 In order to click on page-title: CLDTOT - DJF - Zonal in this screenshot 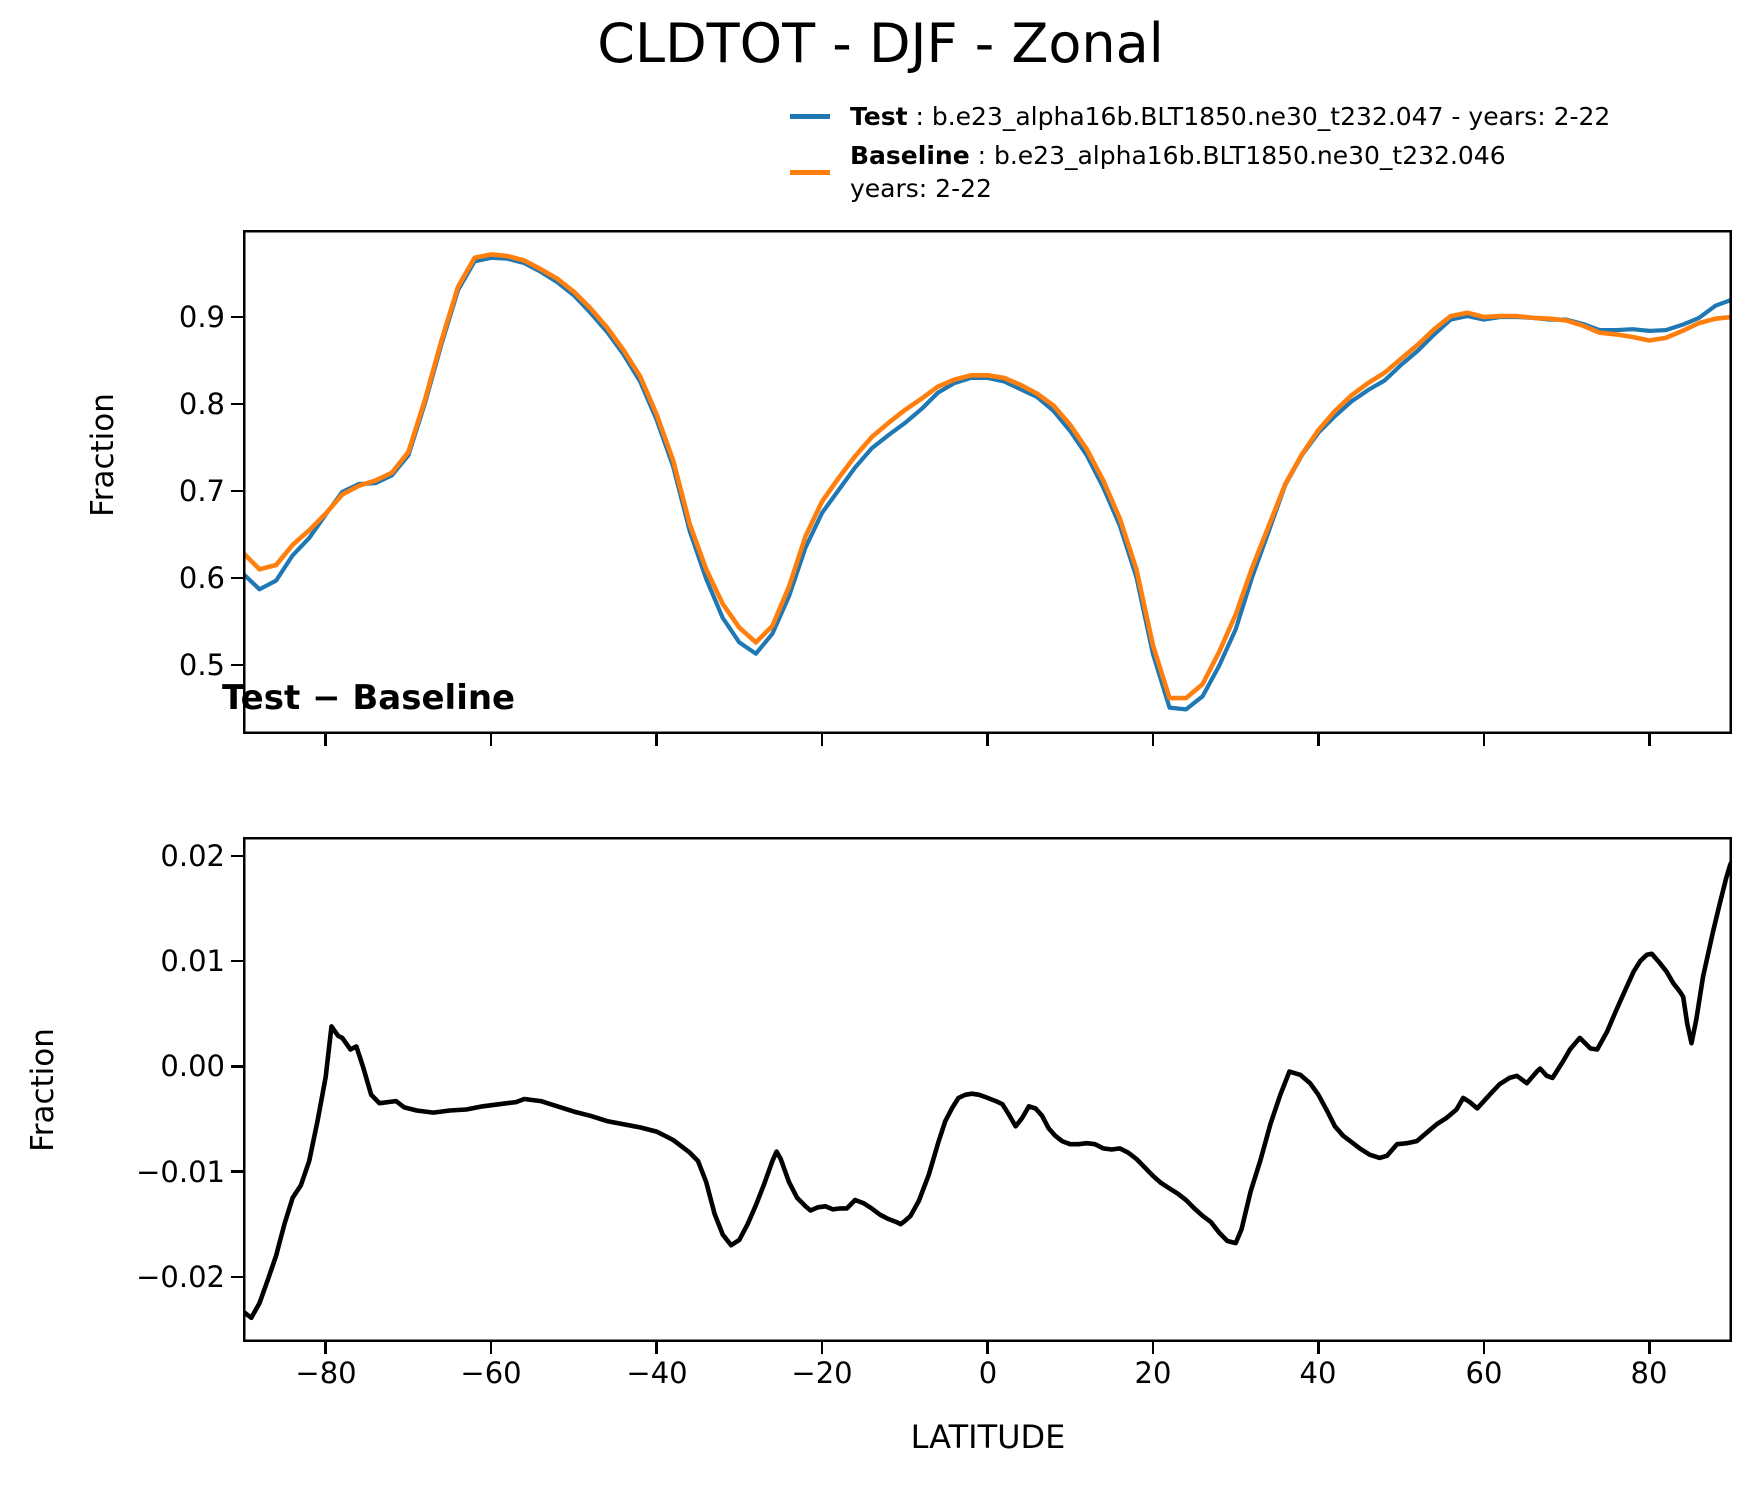, I will do `click(880, 43)`.